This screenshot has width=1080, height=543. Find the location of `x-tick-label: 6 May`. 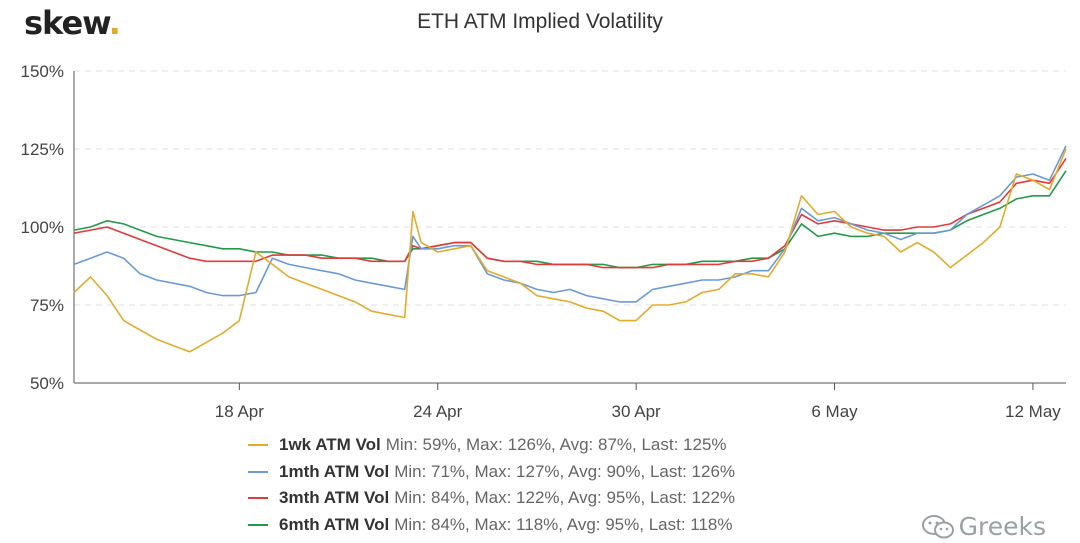

x-tick-label: 6 May is located at coordinates (834, 411).